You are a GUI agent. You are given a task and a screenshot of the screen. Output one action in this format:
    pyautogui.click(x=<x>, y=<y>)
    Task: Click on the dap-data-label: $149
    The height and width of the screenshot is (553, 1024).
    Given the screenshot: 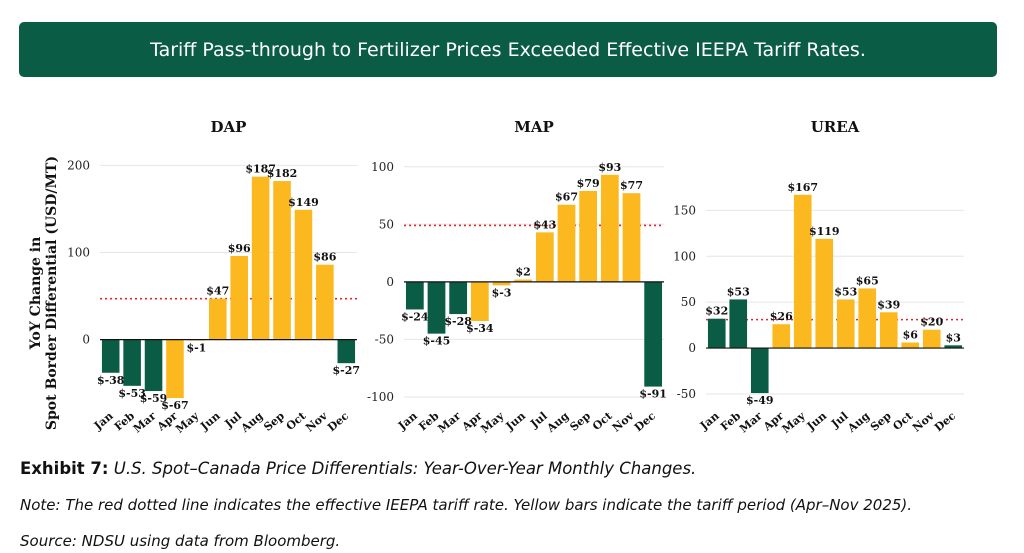 What is the action you would take?
    pyautogui.click(x=303, y=202)
    